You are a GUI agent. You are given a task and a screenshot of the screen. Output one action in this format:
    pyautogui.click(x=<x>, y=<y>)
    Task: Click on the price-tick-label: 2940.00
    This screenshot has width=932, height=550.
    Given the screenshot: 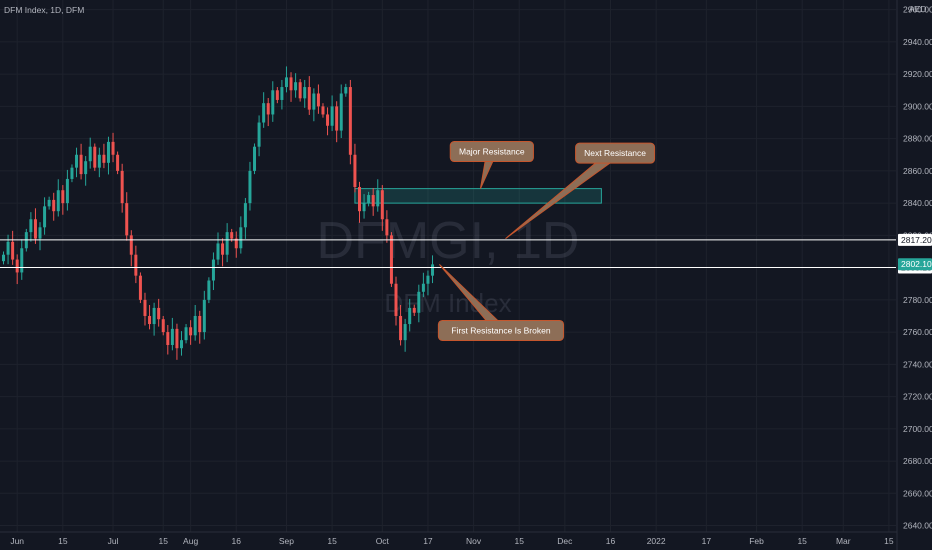 What is the action you would take?
    pyautogui.click(x=917, y=42)
    